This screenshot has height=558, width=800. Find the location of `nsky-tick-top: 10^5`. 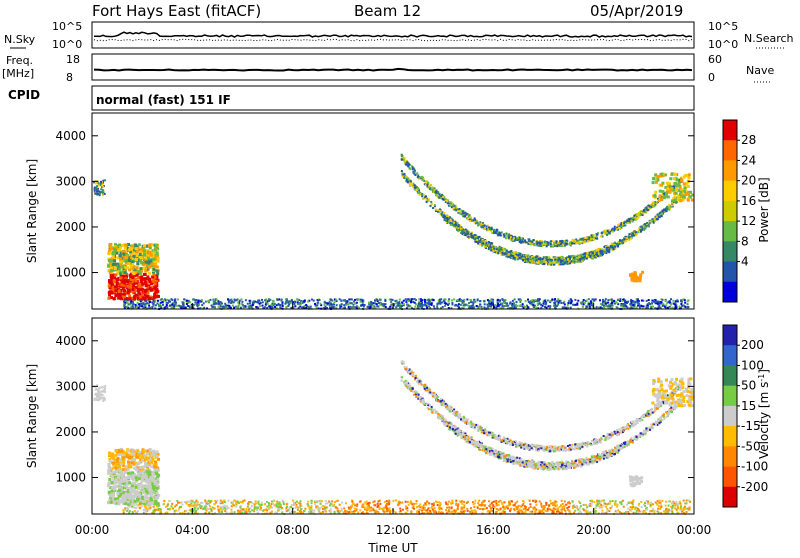

nsky-tick-top: 10^5 is located at coordinates (67, 26).